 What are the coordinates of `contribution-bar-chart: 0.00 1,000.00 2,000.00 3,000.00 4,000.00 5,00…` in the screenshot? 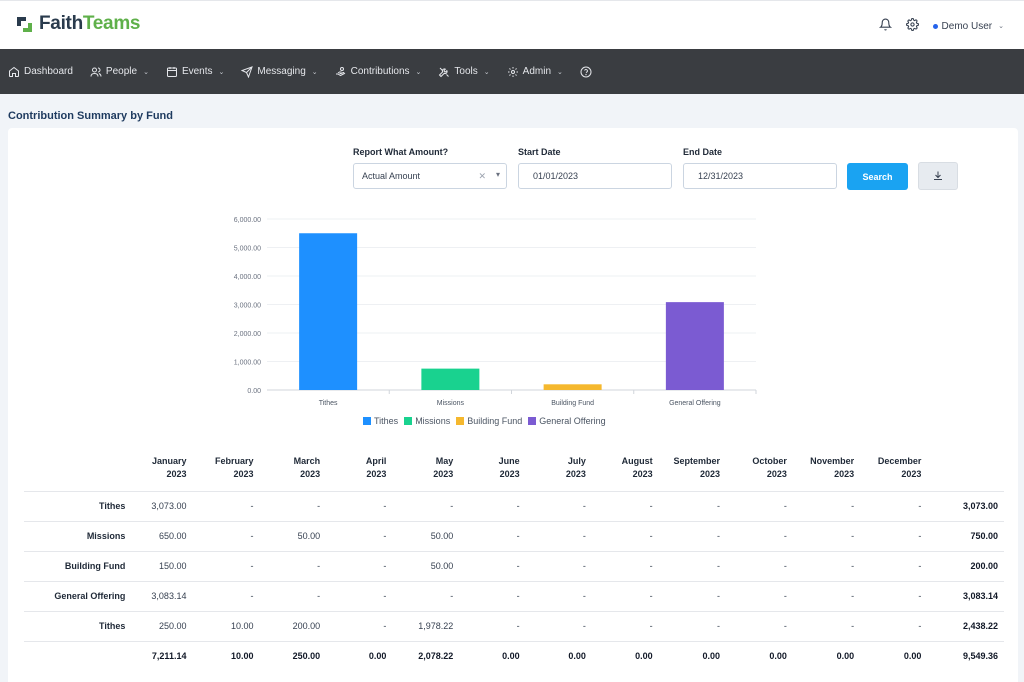 It's located at (495, 312).